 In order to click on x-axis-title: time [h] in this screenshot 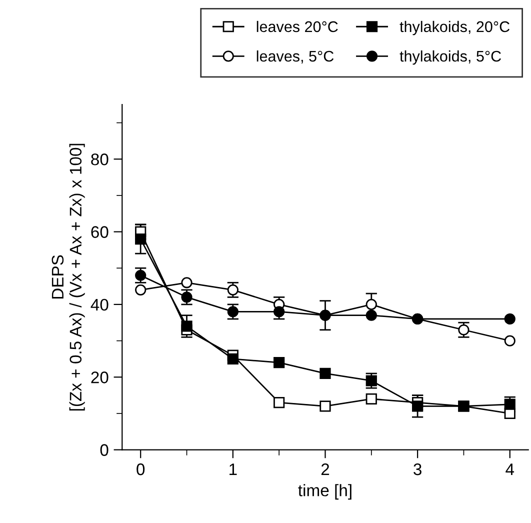, I will do `click(325, 492)`.